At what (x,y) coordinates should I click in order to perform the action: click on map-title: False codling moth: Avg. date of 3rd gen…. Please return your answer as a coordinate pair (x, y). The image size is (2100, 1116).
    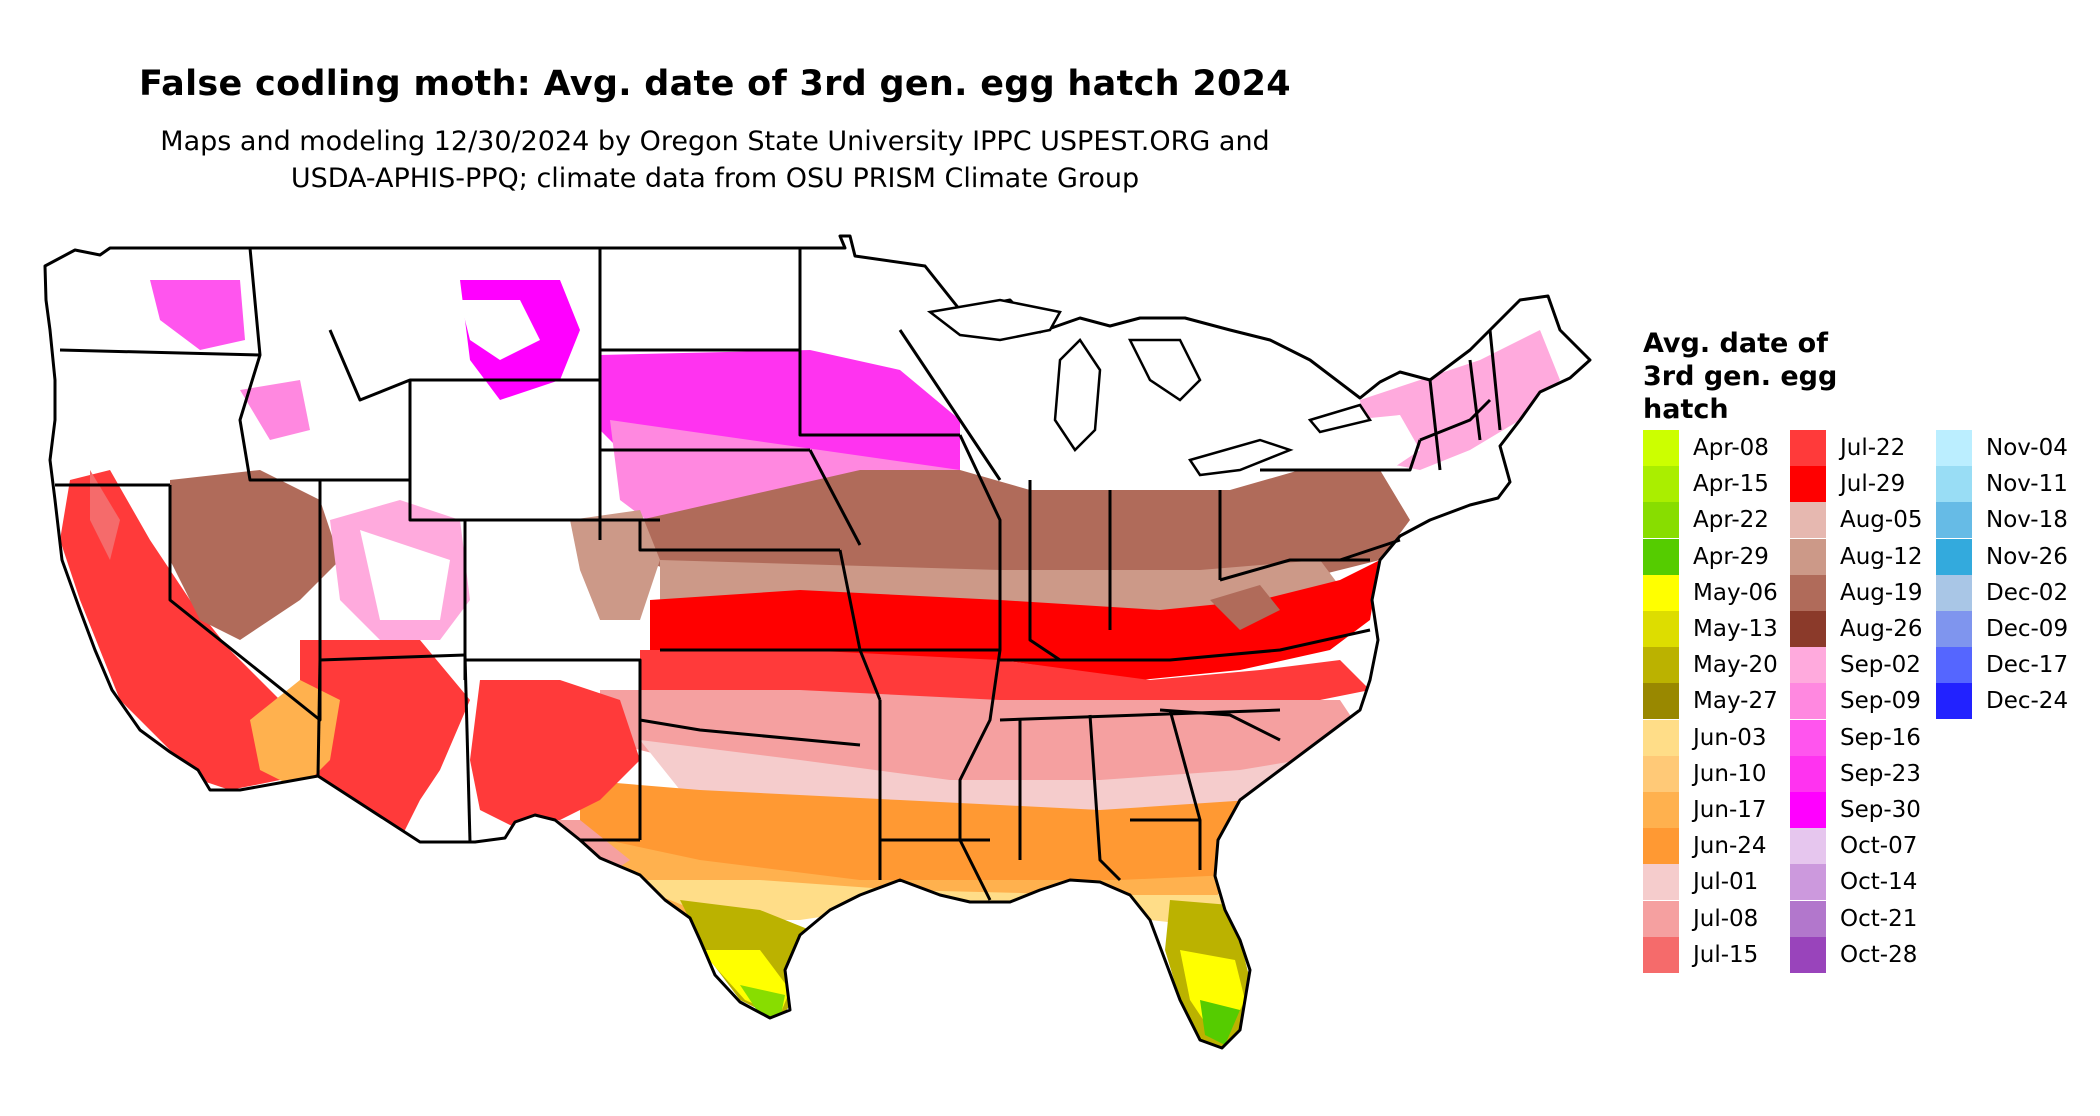
    Looking at the image, I should click on (715, 84).